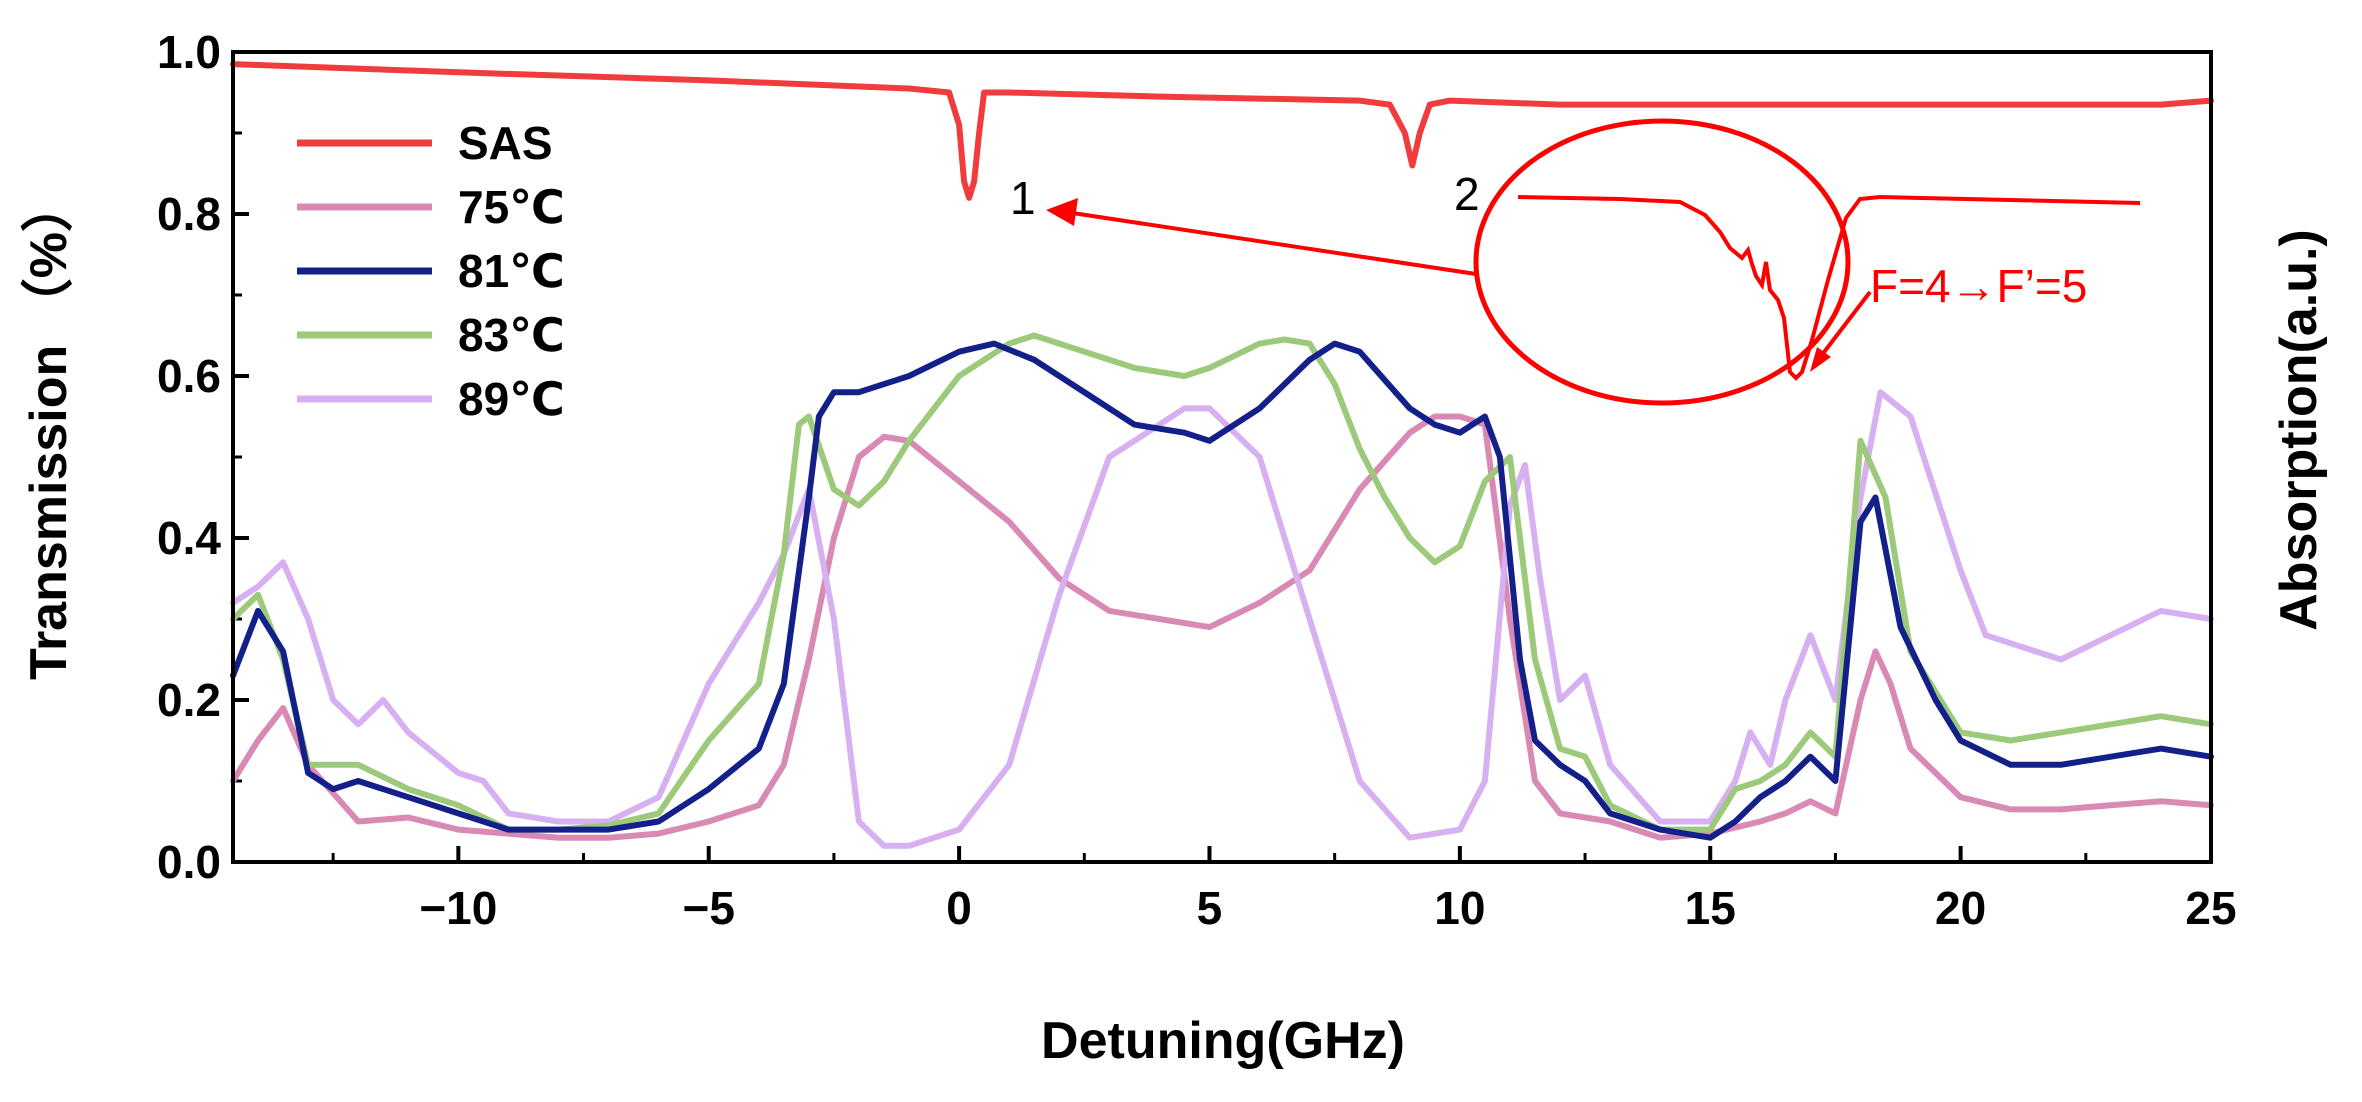 Image resolution: width=2362 pixels, height=1102 pixels. Describe the element at coordinates (1960, 908) in the screenshot. I see `x-tick-label: 20` at that location.